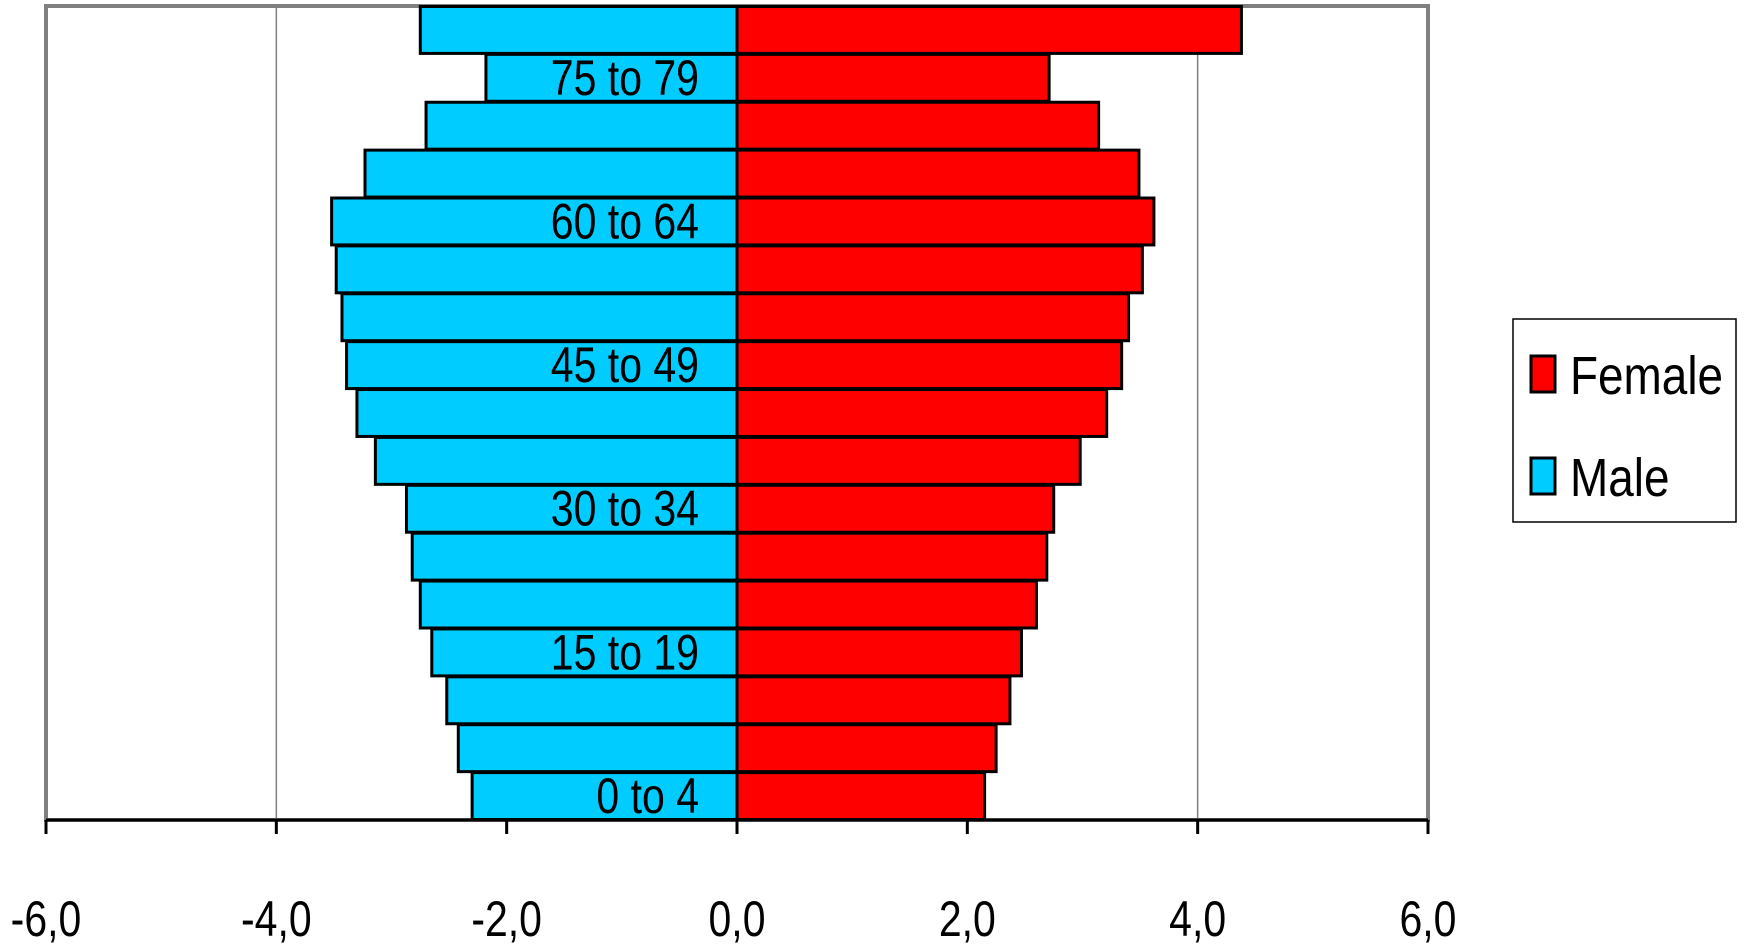  What do you see at coordinates (276, 919) in the screenshot?
I see `x-tick-label-1: -4,0` at bounding box center [276, 919].